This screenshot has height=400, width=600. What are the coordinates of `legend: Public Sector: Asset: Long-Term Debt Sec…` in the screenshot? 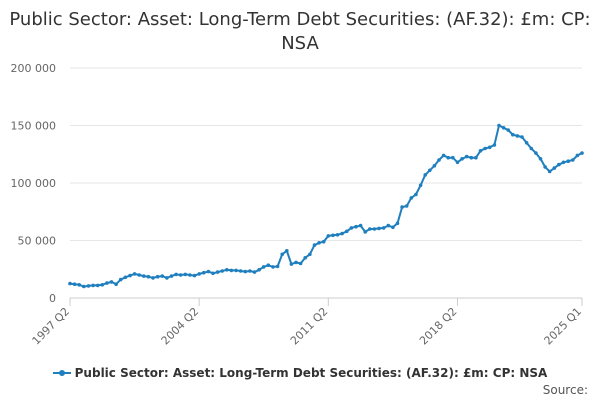 It's located at (300, 373).